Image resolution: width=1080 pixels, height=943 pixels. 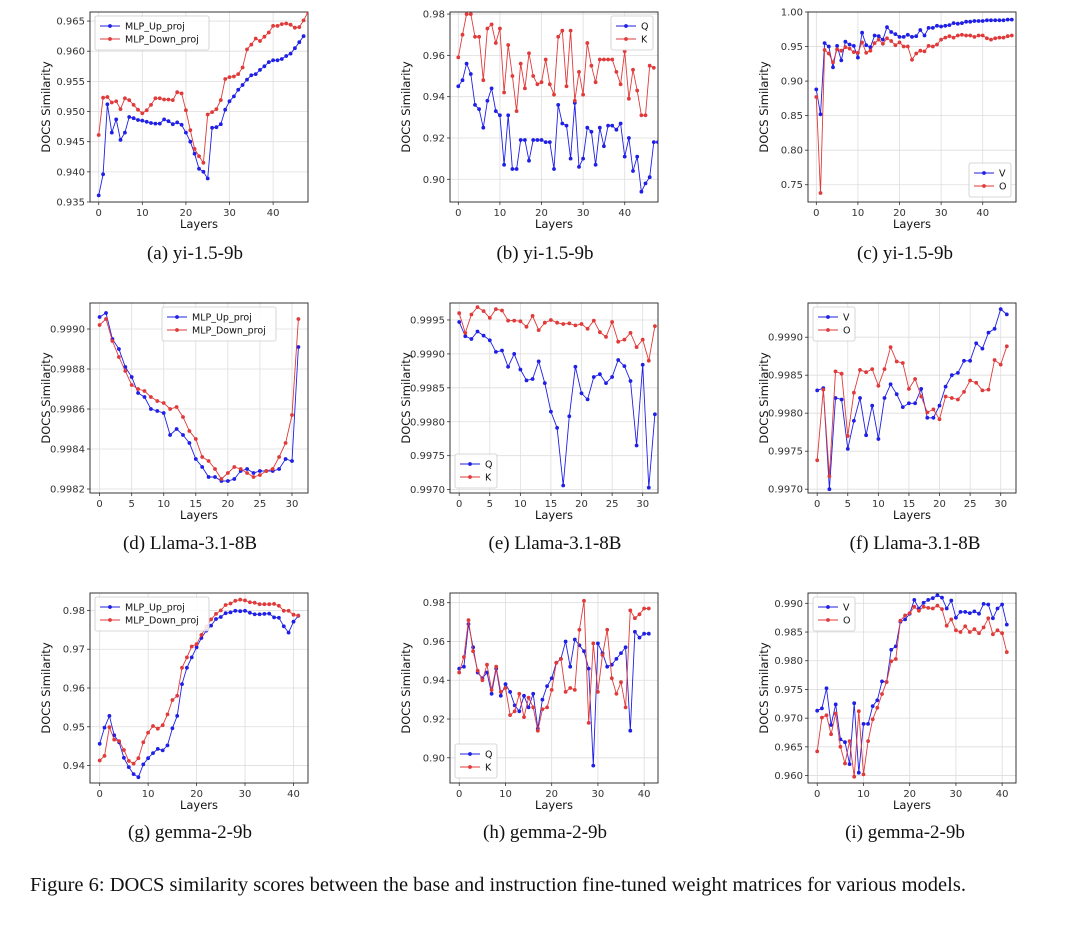 What do you see at coordinates (434, 97) in the screenshot?
I see `y-tick-label: 0.94` at bounding box center [434, 97].